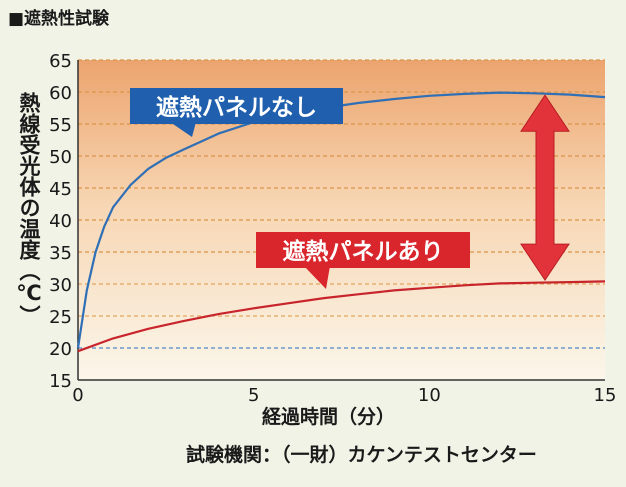 The height and width of the screenshot is (487, 626). I want to click on y-axis-label: 熱線受光体の温度（℃）, so click(29, 209).